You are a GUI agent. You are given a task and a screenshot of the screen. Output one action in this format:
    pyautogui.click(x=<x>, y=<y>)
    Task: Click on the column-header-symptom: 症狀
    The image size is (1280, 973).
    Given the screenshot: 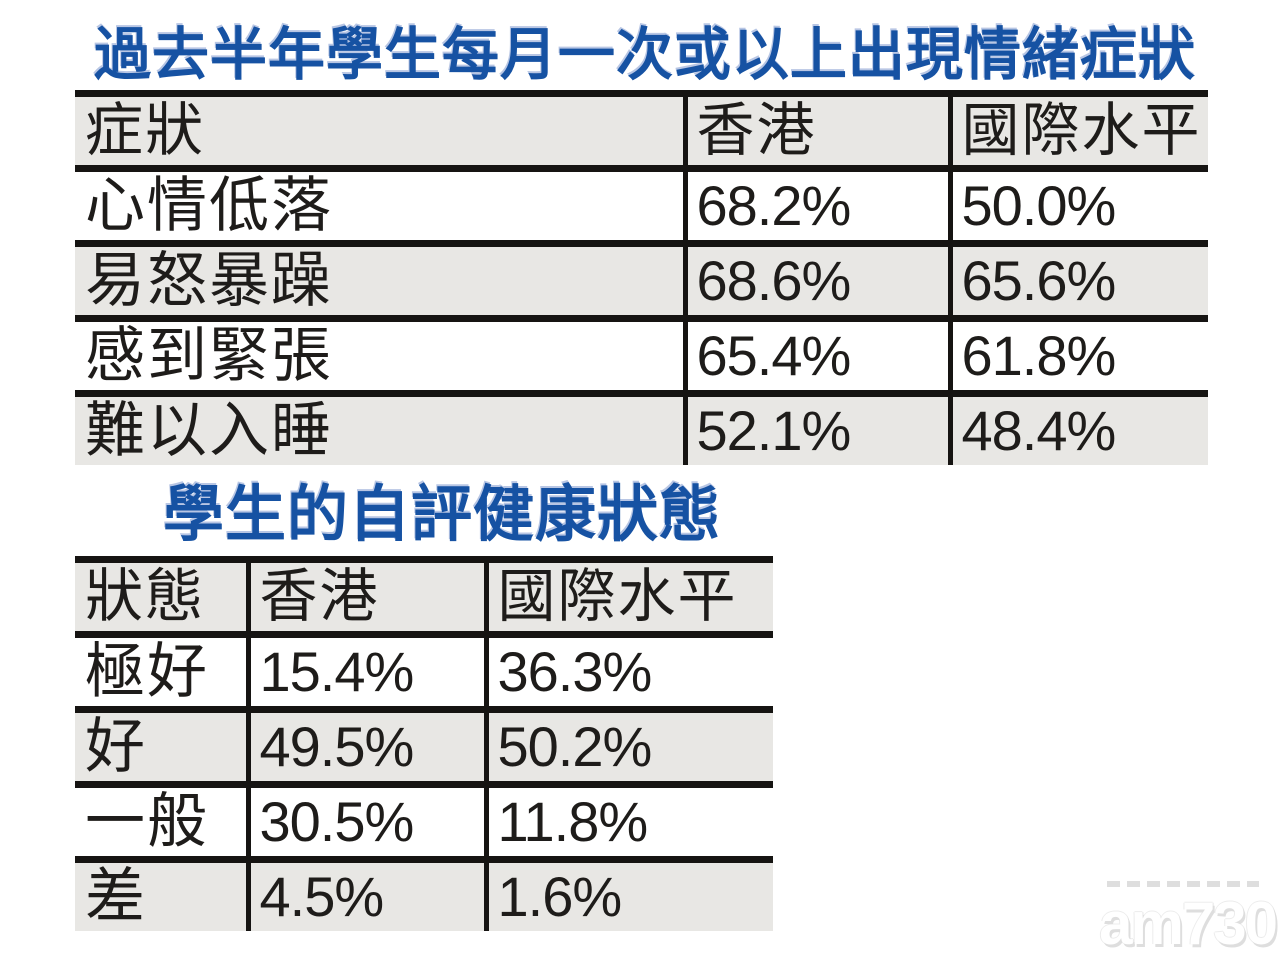 What is the action you would take?
    pyautogui.click(x=145, y=130)
    